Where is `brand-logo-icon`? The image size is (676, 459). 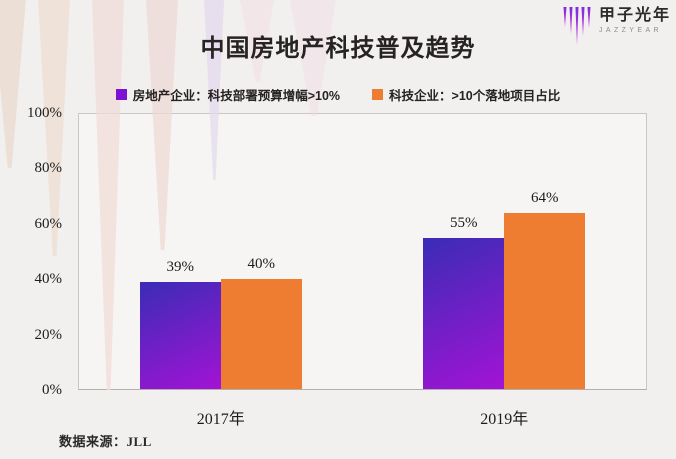
brand-logo-icon is located at coordinates (577, 25).